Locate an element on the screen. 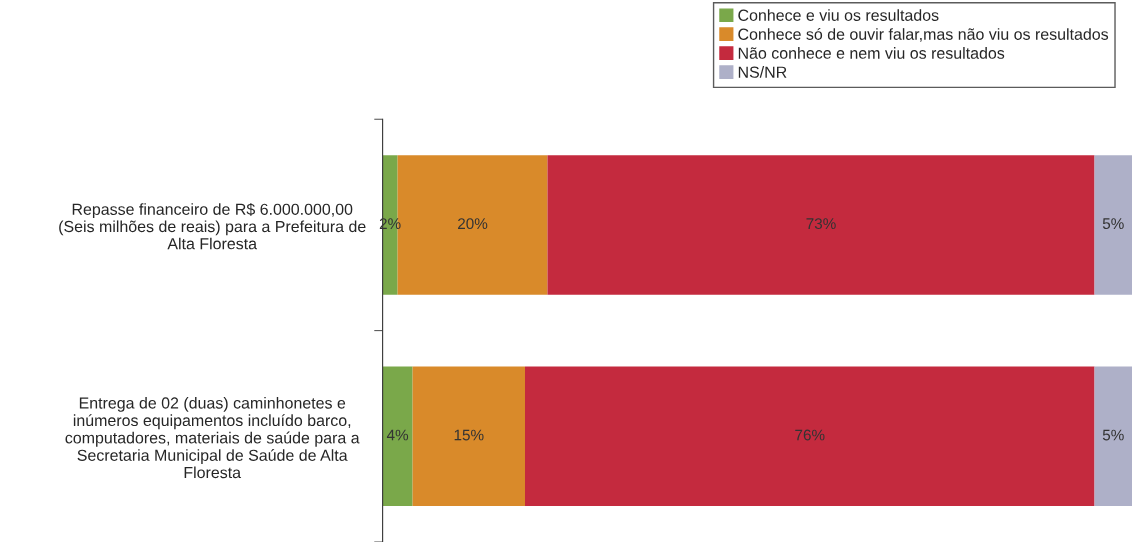 This screenshot has height=542, width=1132. legend-label: NS/NR is located at coordinates (762, 72).